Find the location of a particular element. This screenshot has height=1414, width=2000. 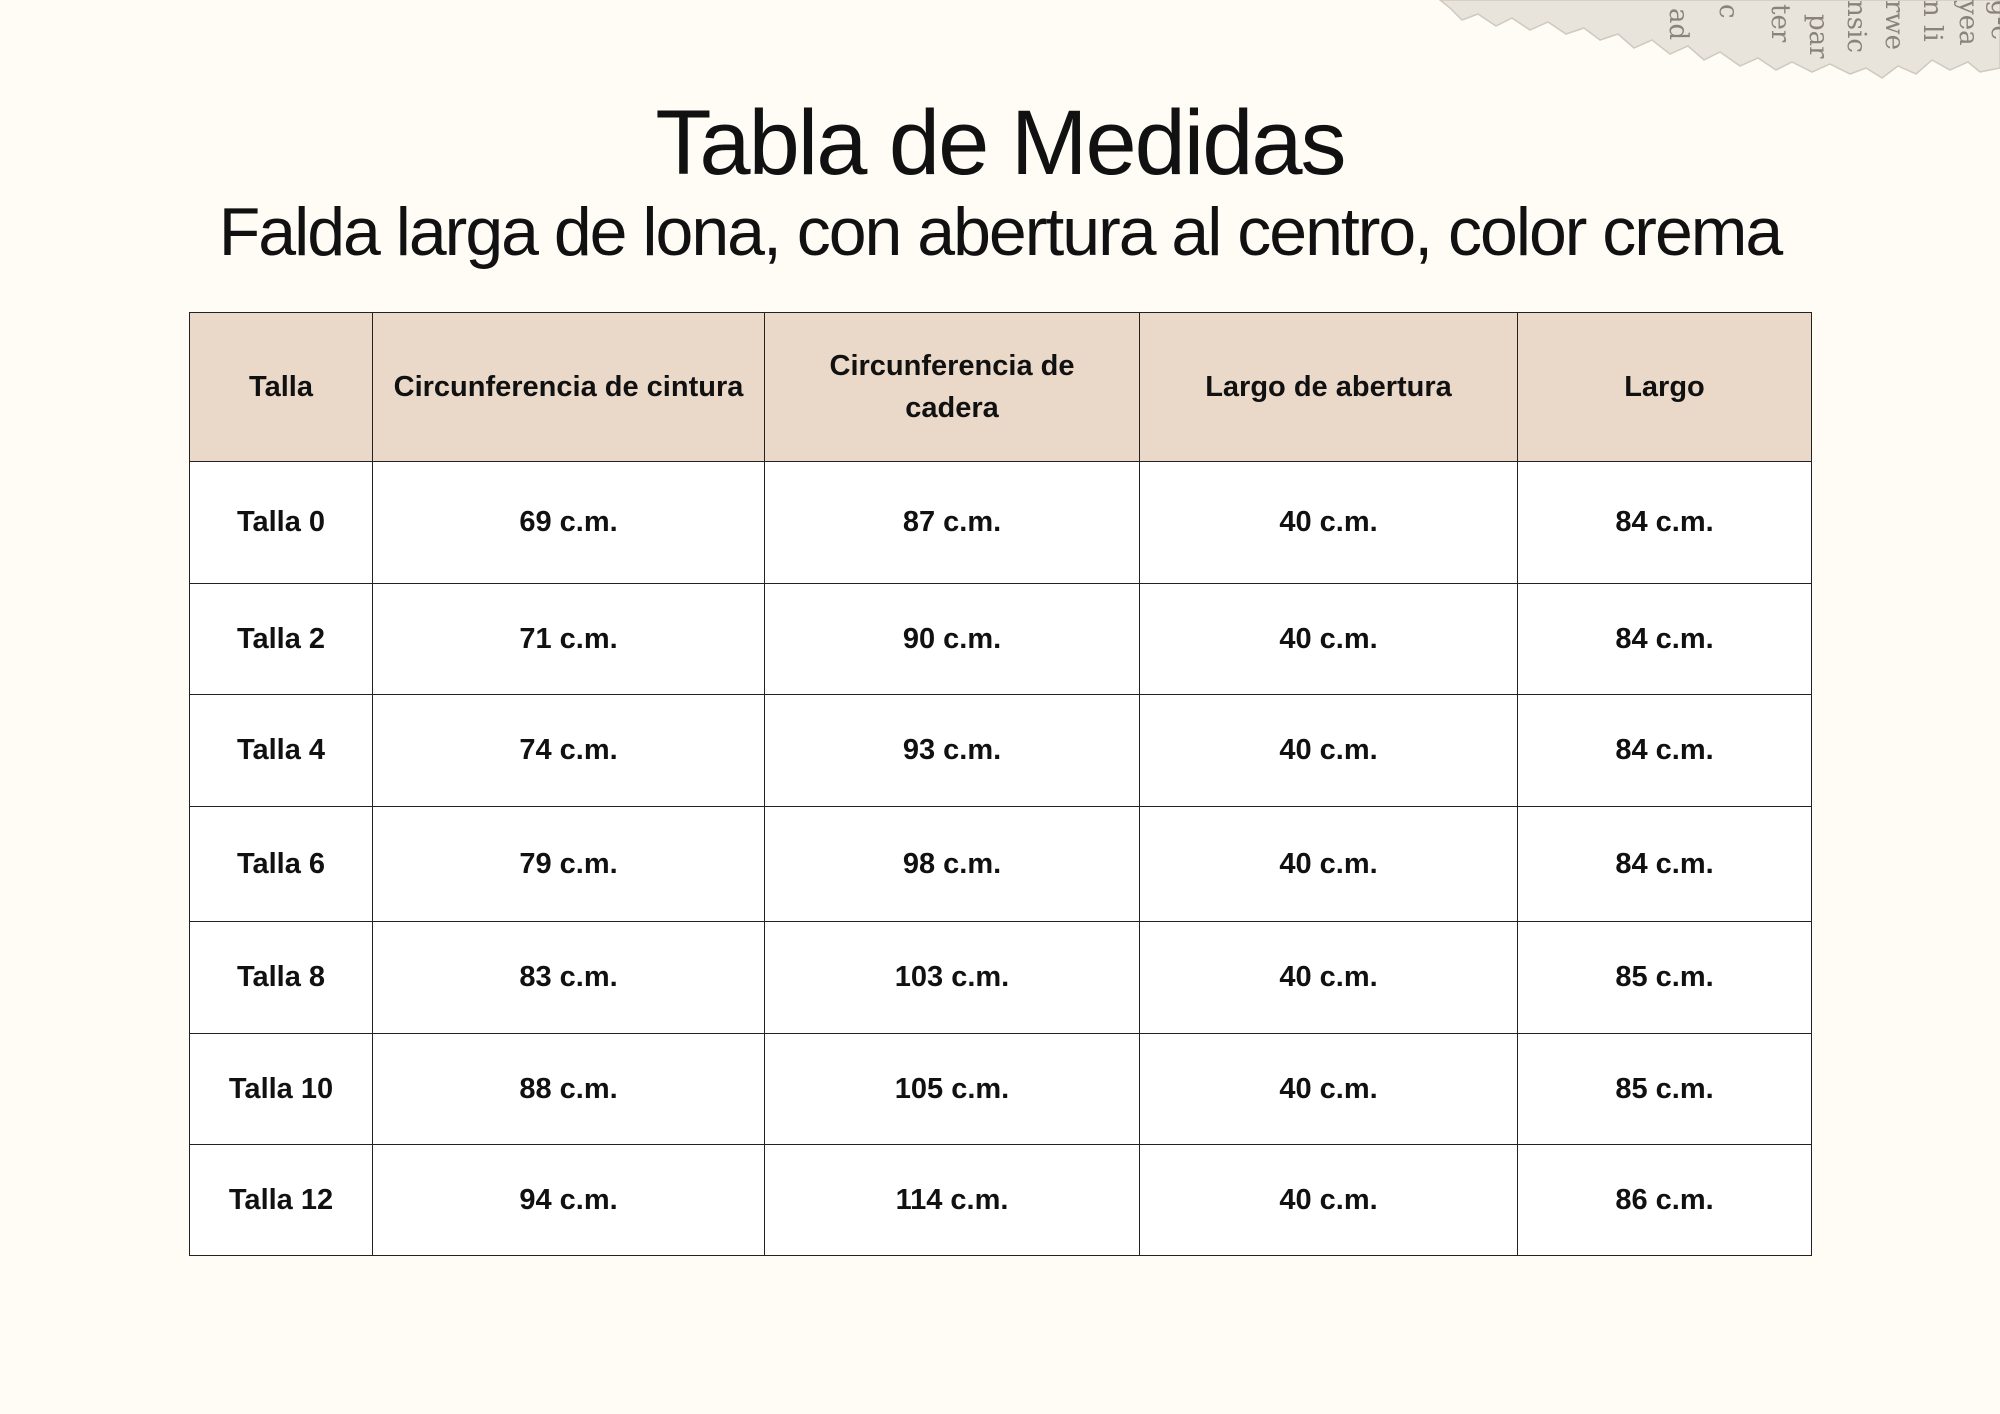

cell-hip: 114 c.m. is located at coordinates (952, 1200).